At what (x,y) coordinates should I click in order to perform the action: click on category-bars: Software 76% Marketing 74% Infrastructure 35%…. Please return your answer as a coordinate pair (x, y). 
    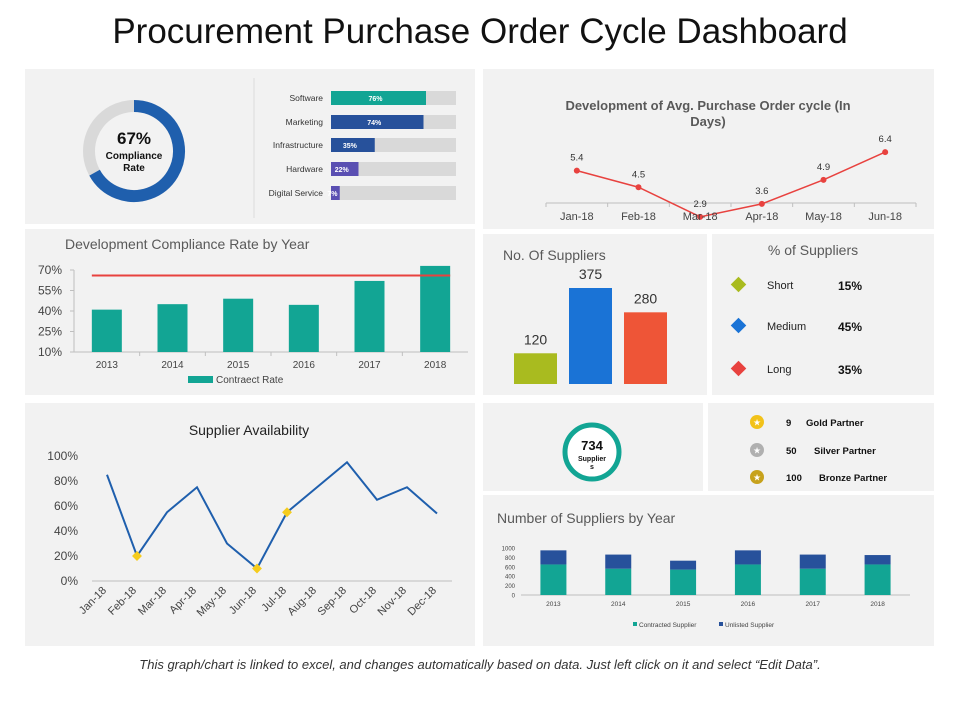
    Looking at the image, I should click on (362, 145).